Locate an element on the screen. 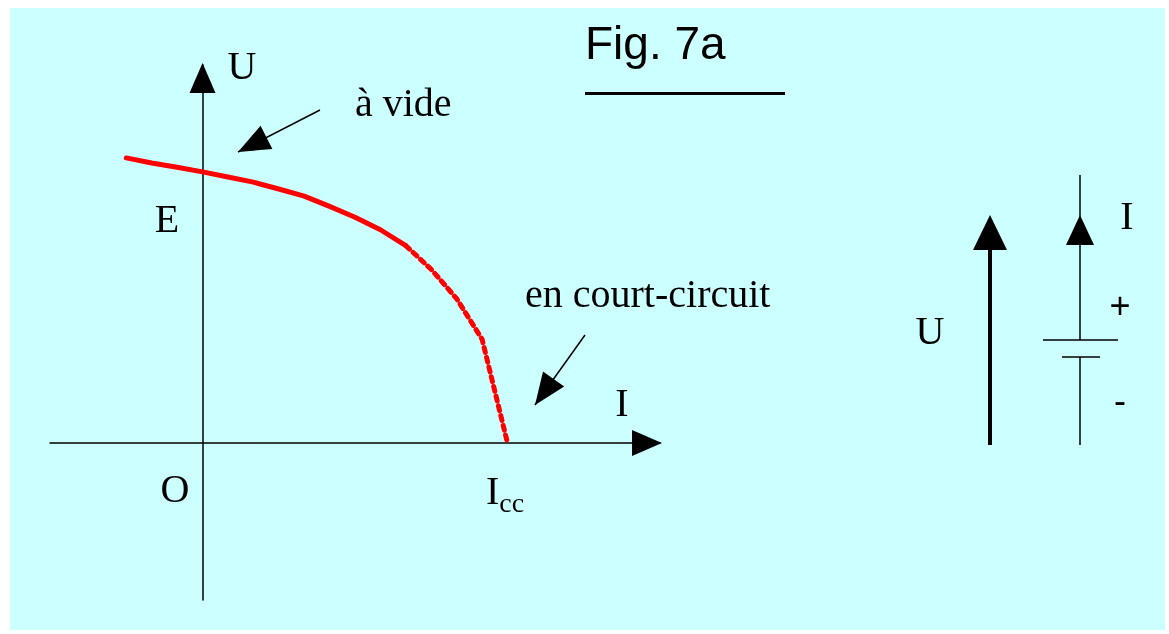 This screenshot has height=634, width=1169. annotation: en court-circuit is located at coordinates (648, 293).